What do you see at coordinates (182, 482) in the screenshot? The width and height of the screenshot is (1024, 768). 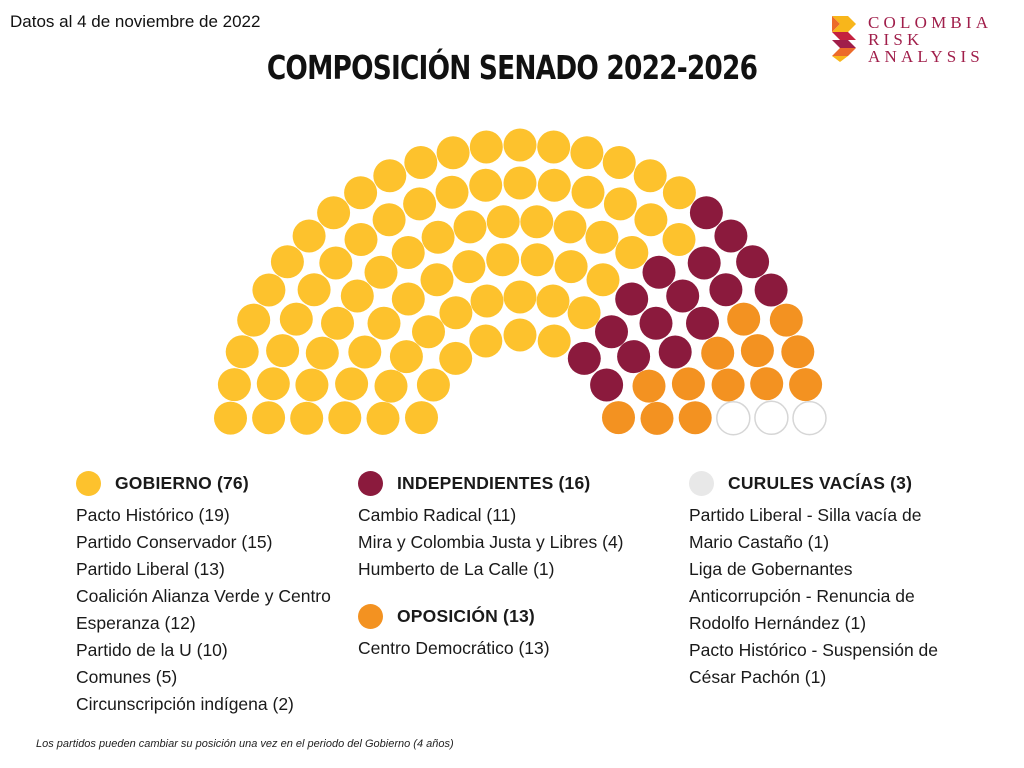 I see `legend-title: GOBIERNO (76)` at bounding box center [182, 482].